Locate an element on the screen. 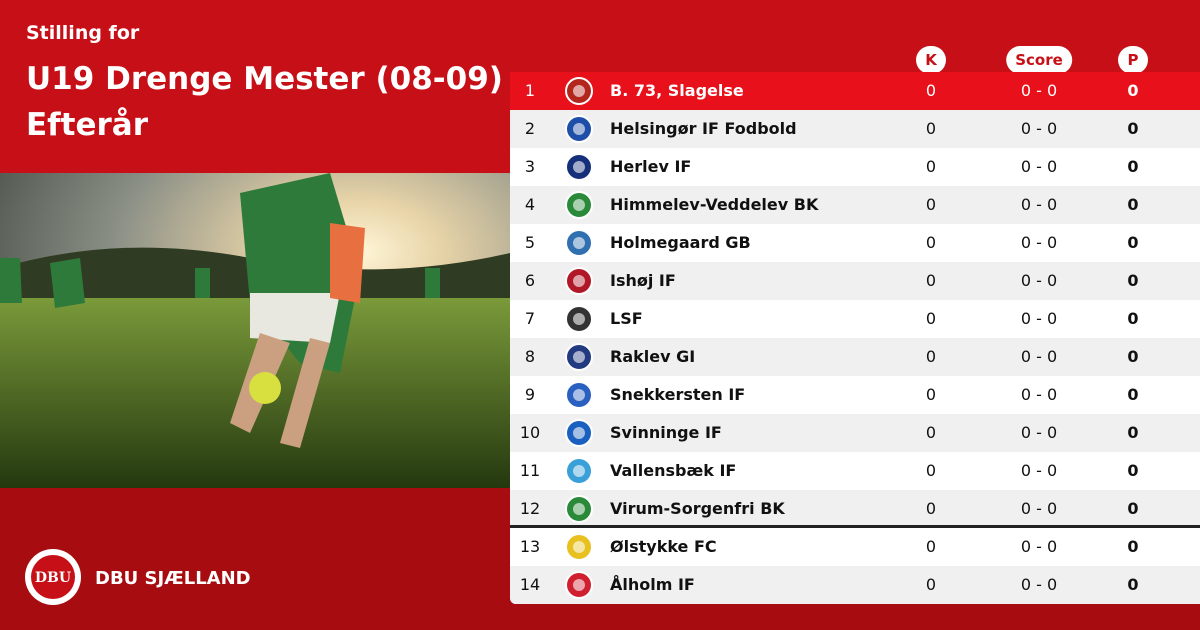 The width and height of the screenshot is (1200, 630). table-row: 11 Vallensbæk IF 0 0 - 0 0 is located at coordinates (855, 471).